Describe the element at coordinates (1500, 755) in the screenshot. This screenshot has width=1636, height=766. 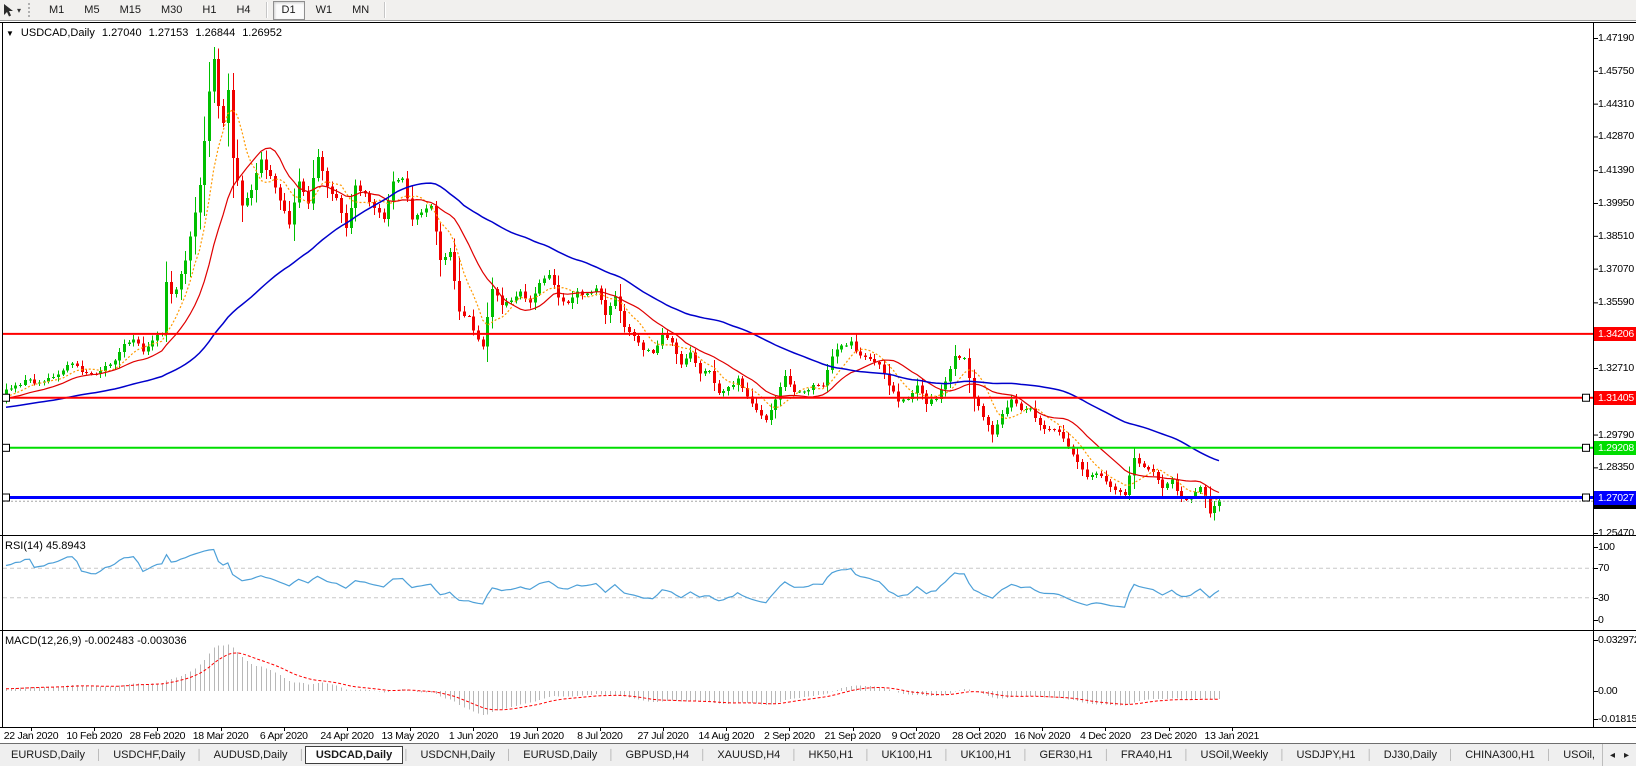
I see `chart-tab-china300-h1: CHINA300,H1` at that location.